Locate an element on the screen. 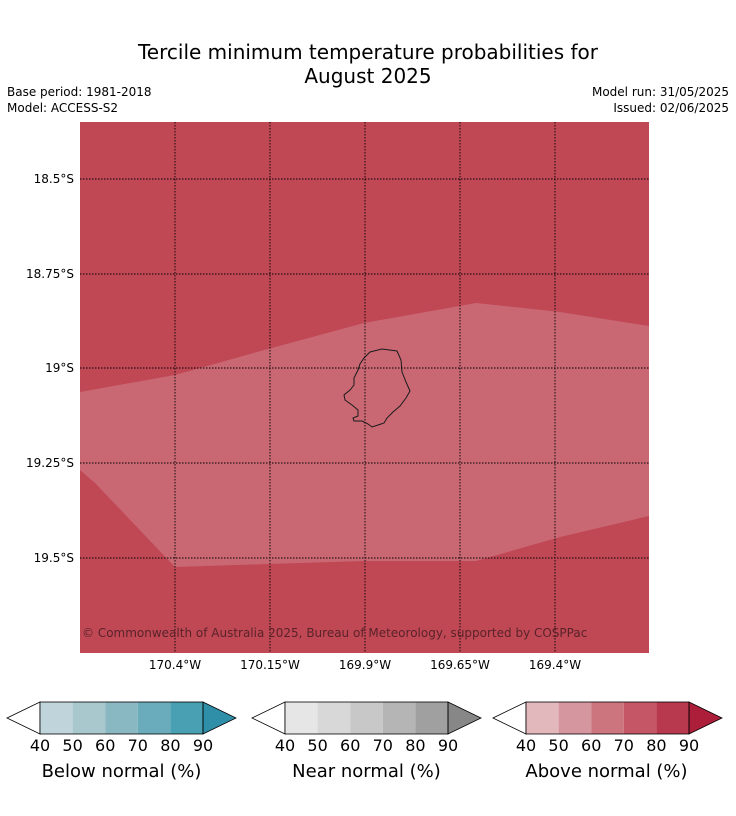  colorbar-legends: 40 50 60 70 80 90 40 50 60 70 80 90 40 50 60 70 80 90 is located at coordinates (364, 728).